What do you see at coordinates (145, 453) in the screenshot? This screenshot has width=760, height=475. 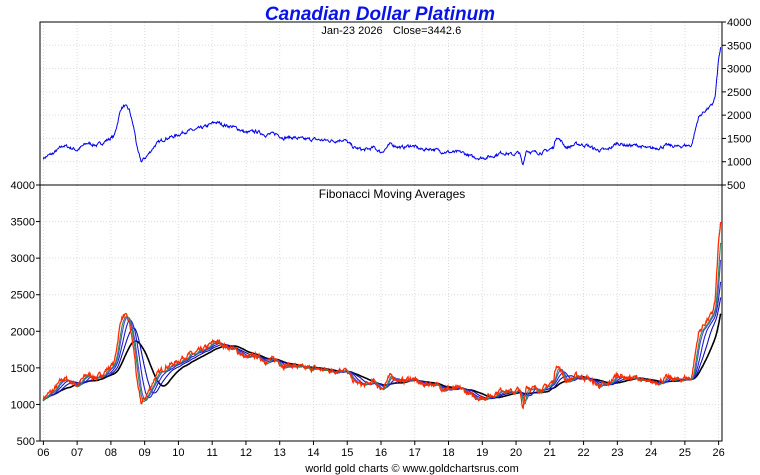 I see `x-tick-label: 09` at bounding box center [145, 453].